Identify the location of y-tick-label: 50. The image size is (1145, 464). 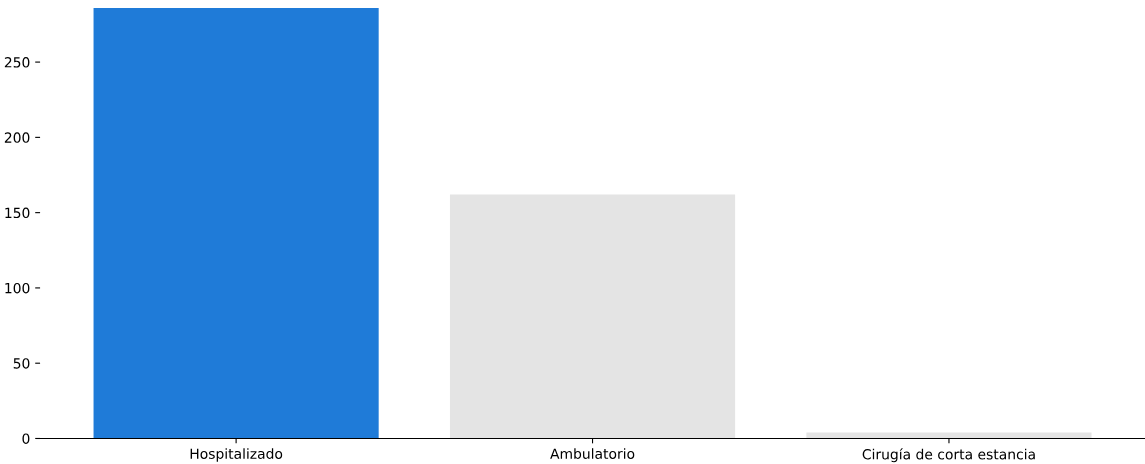
(21, 363).